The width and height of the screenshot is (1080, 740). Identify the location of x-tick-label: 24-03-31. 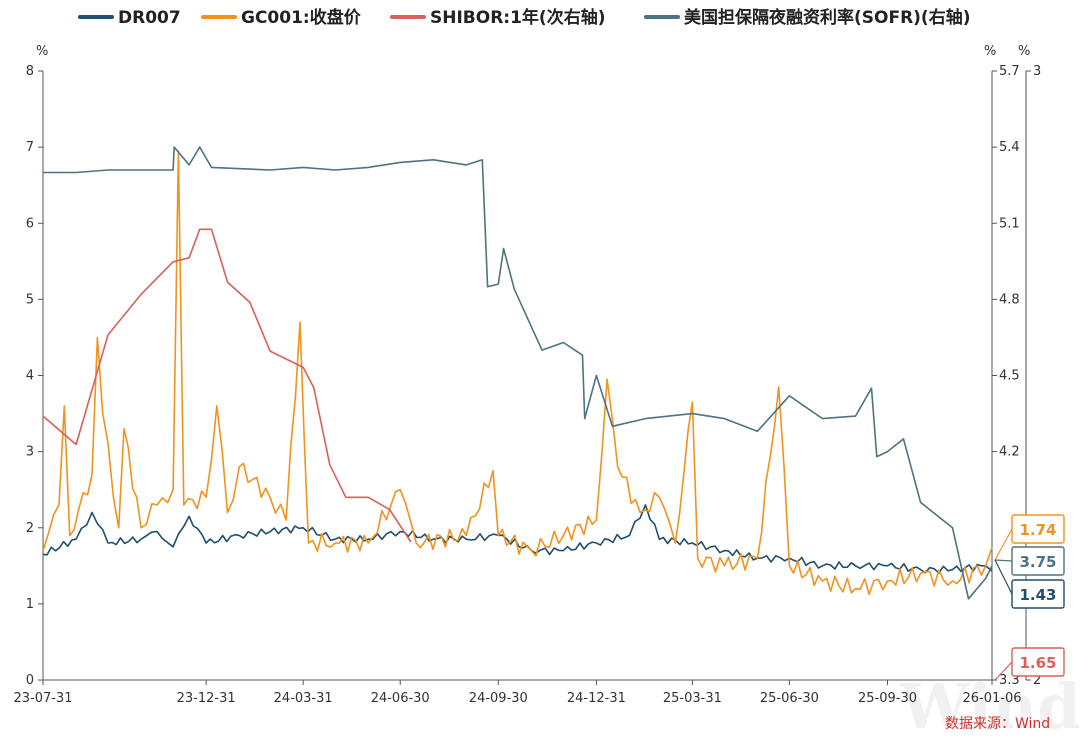
(303, 698).